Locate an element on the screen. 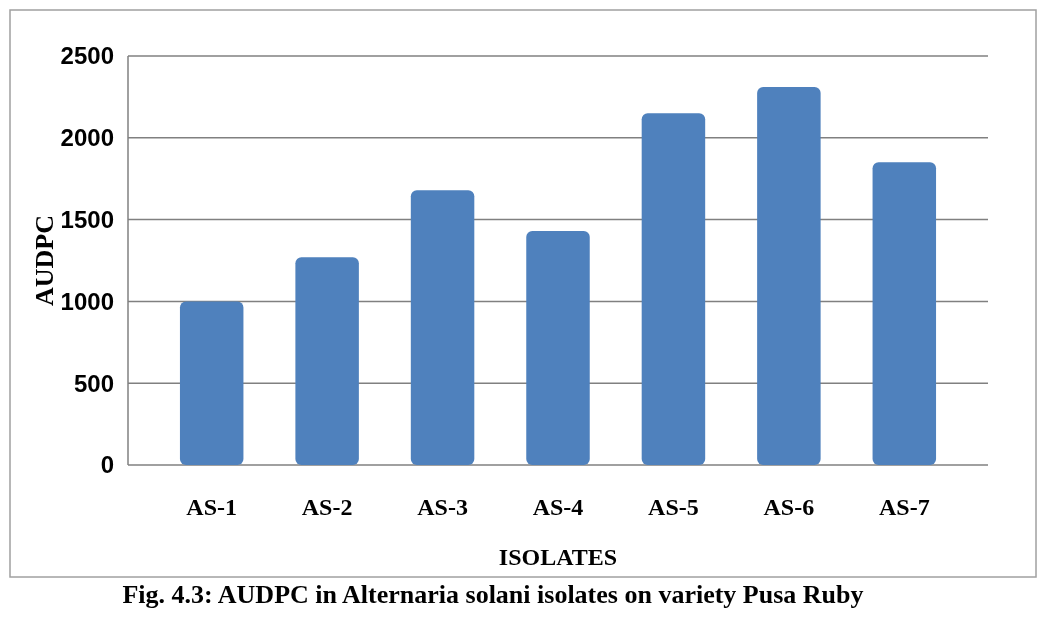 This screenshot has height=623, width=1046. y-axis-title: AUDPC is located at coordinates (44, 260).